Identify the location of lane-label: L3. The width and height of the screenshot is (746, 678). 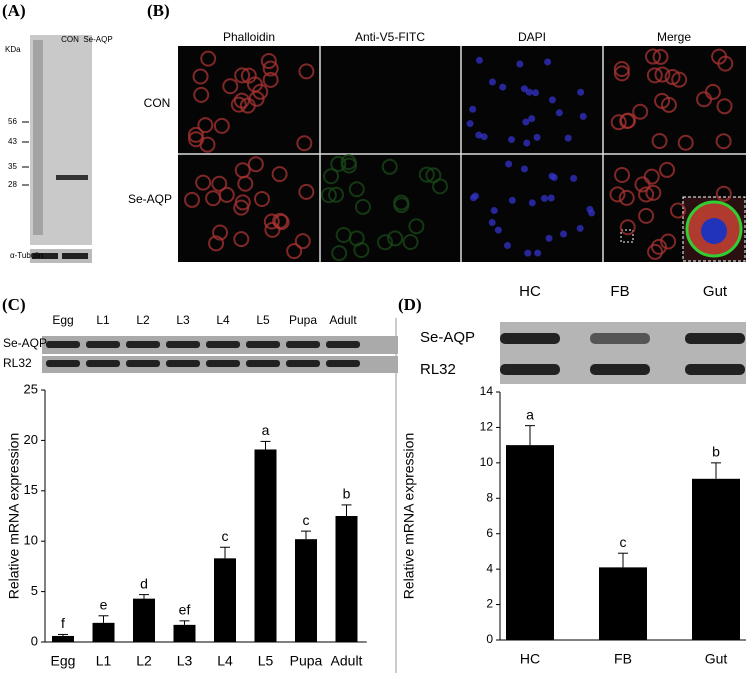
(183, 320).